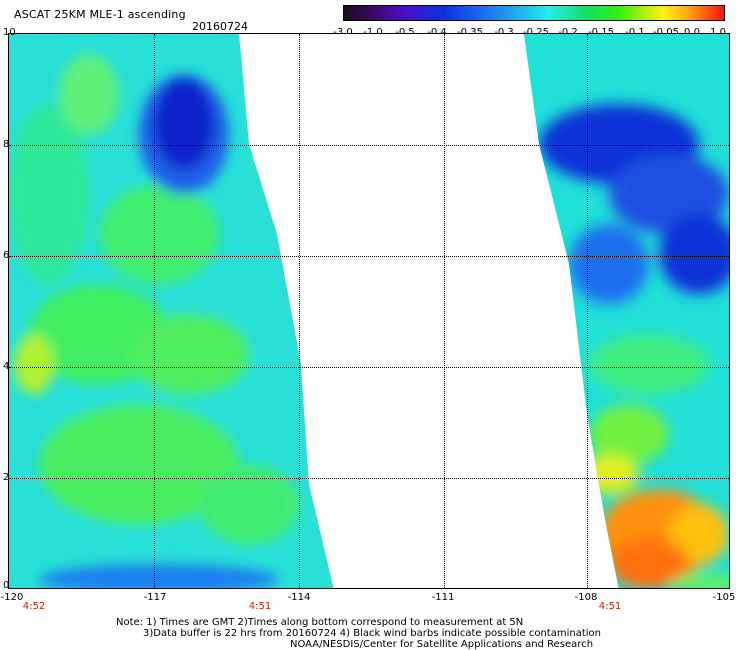 This screenshot has width=740, height=650. What do you see at coordinates (568, 32) in the screenshot?
I see `colorbar-label: -0.2` at bounding box center [568, 32].